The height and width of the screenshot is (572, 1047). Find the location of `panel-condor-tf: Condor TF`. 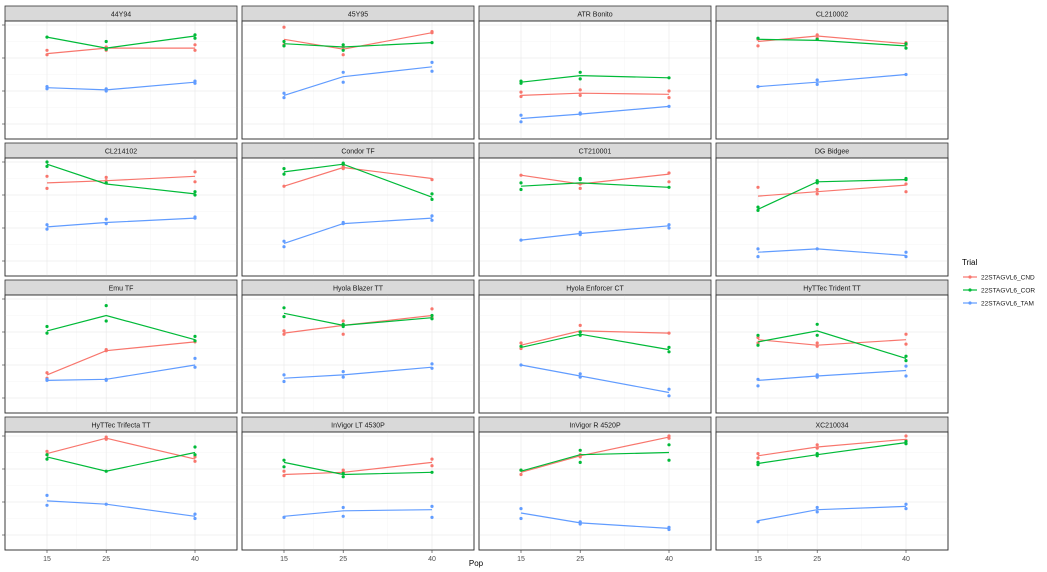

panel-condor-tf: Condor TF is located at coordinates (358, 209).